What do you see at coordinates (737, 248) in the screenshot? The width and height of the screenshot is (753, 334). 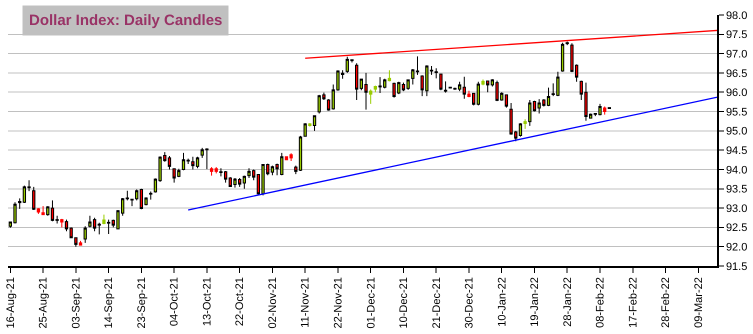 I see `y-tick-label: 92.0` at bounding box center [737, 248].